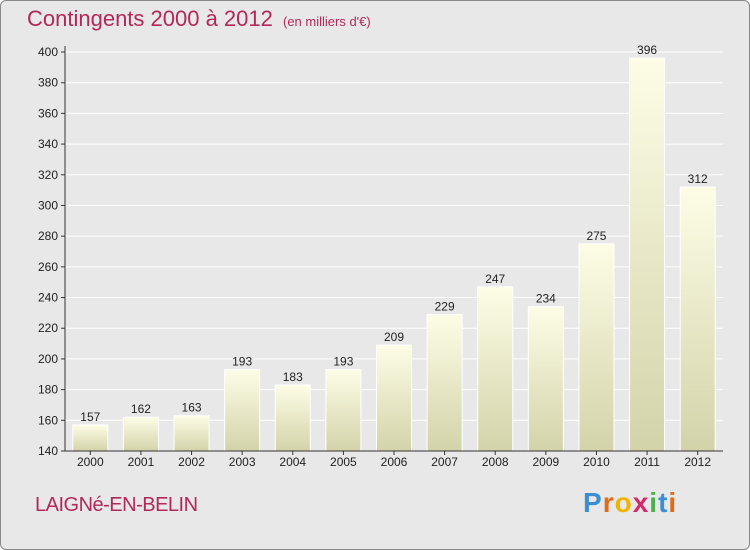  Describe the element at coordinates (48, 420) in the screenshot. I see `y-tick-label: 160` at that location.